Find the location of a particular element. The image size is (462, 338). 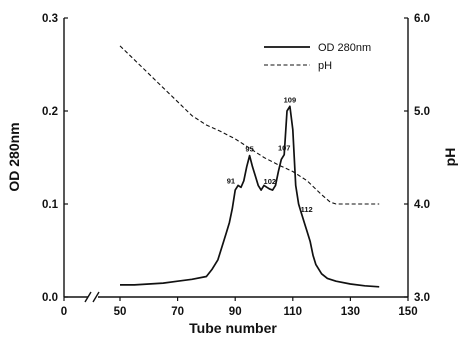

x-tick-label: 150 is located at coordinates (407, 312).